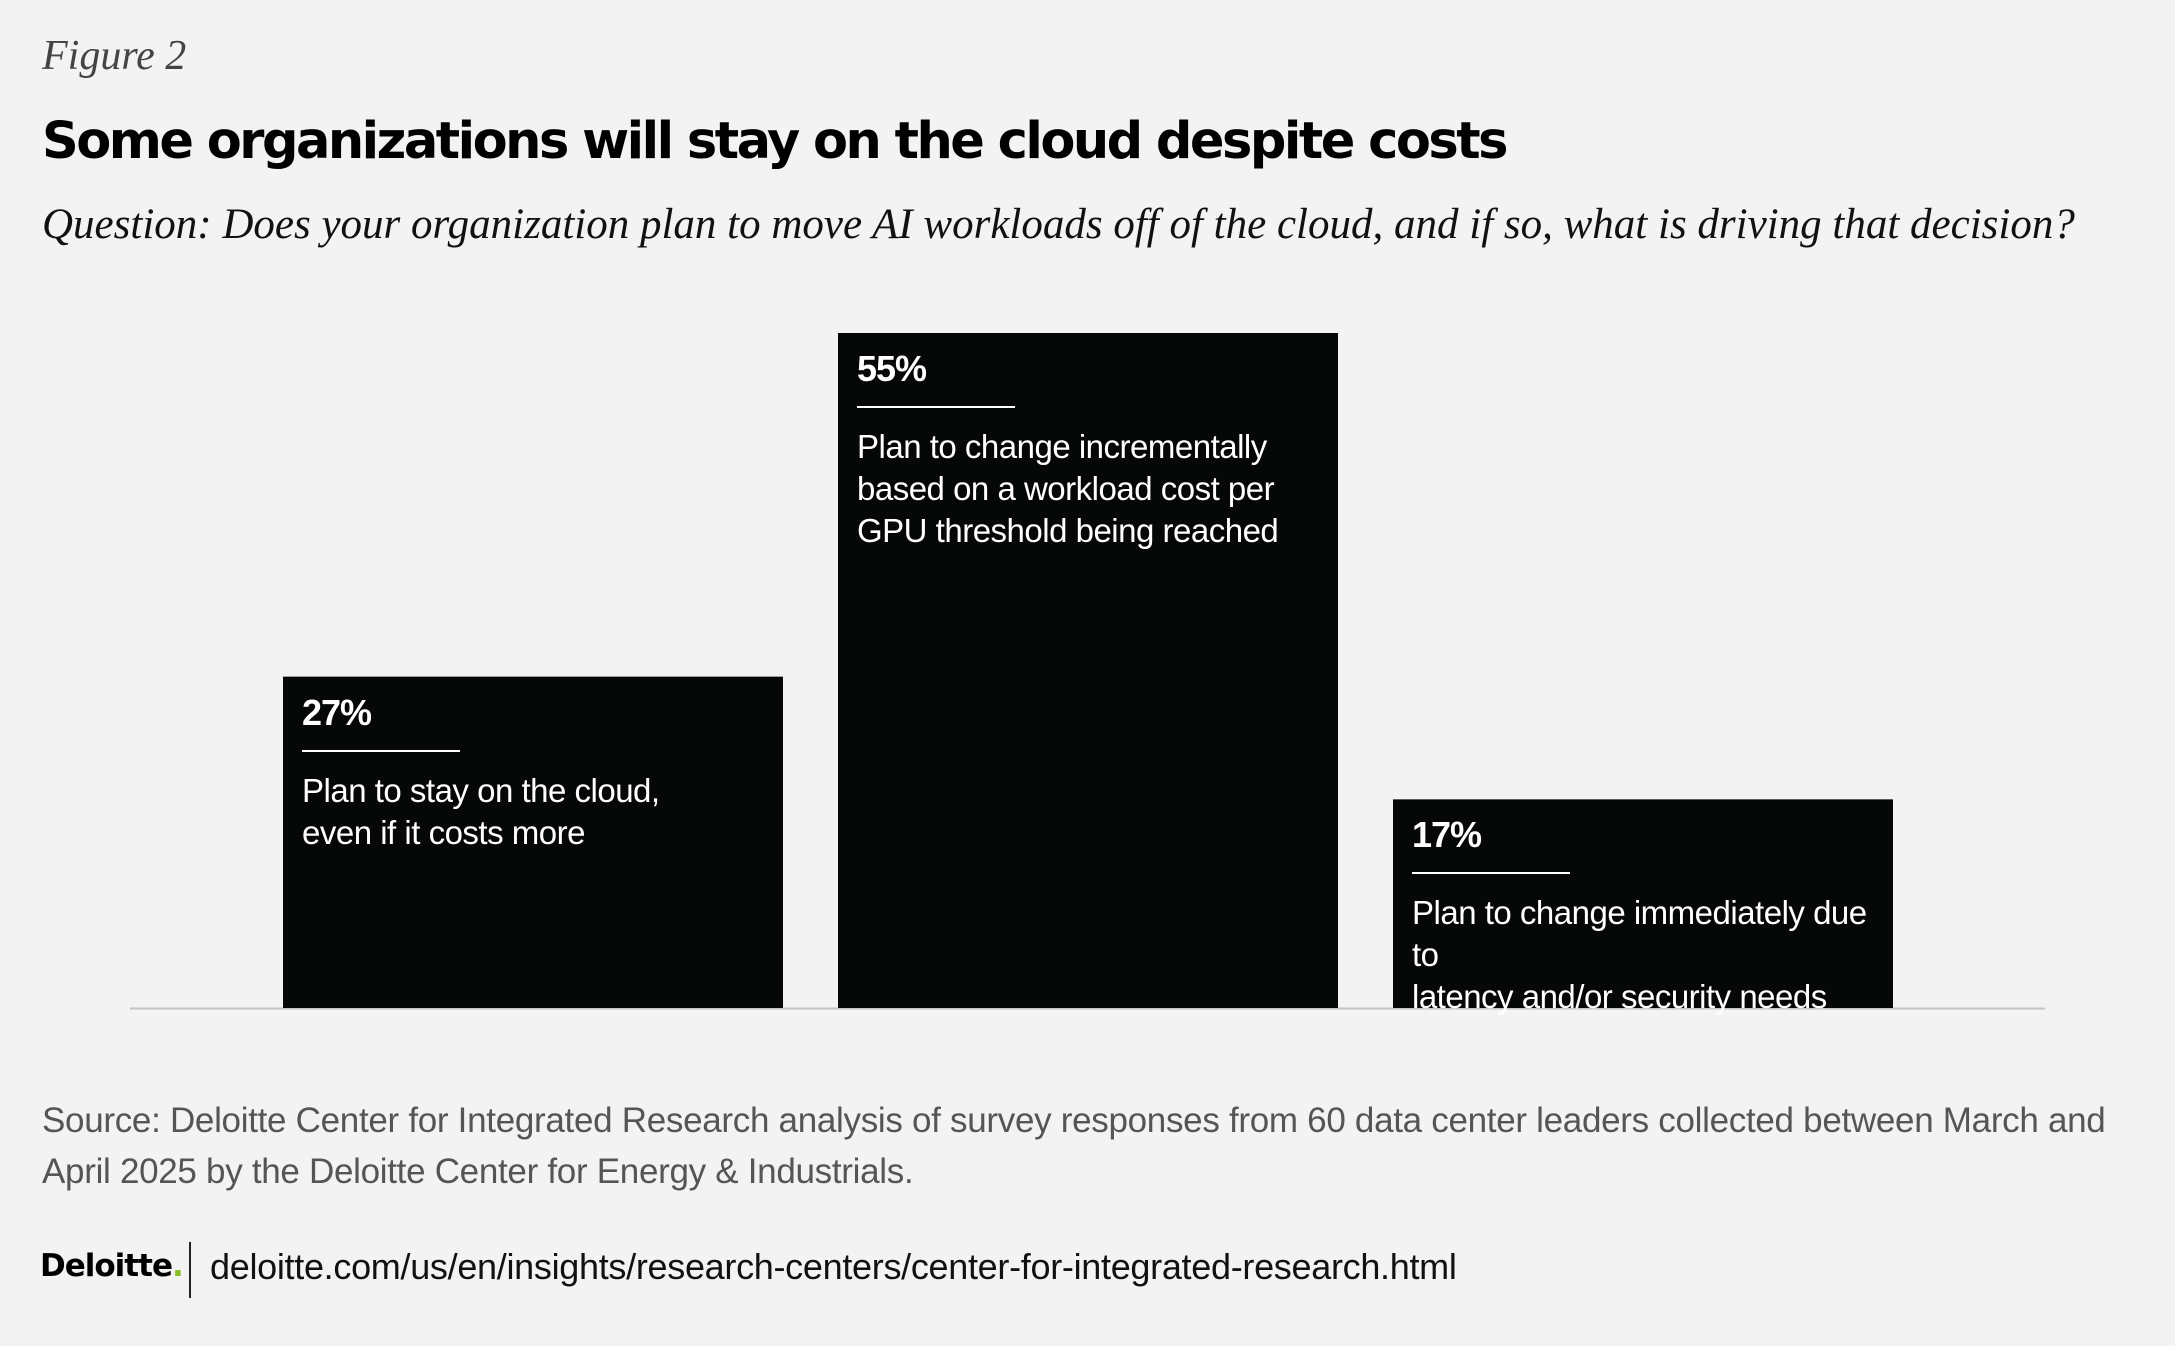 Image resolution: width=2175 pixels, height=1346 pixels. Describe the element at coordinates (1619, 997) in the screenshot. I see `bar-category-label-line: latency and/or security needs` at that location.